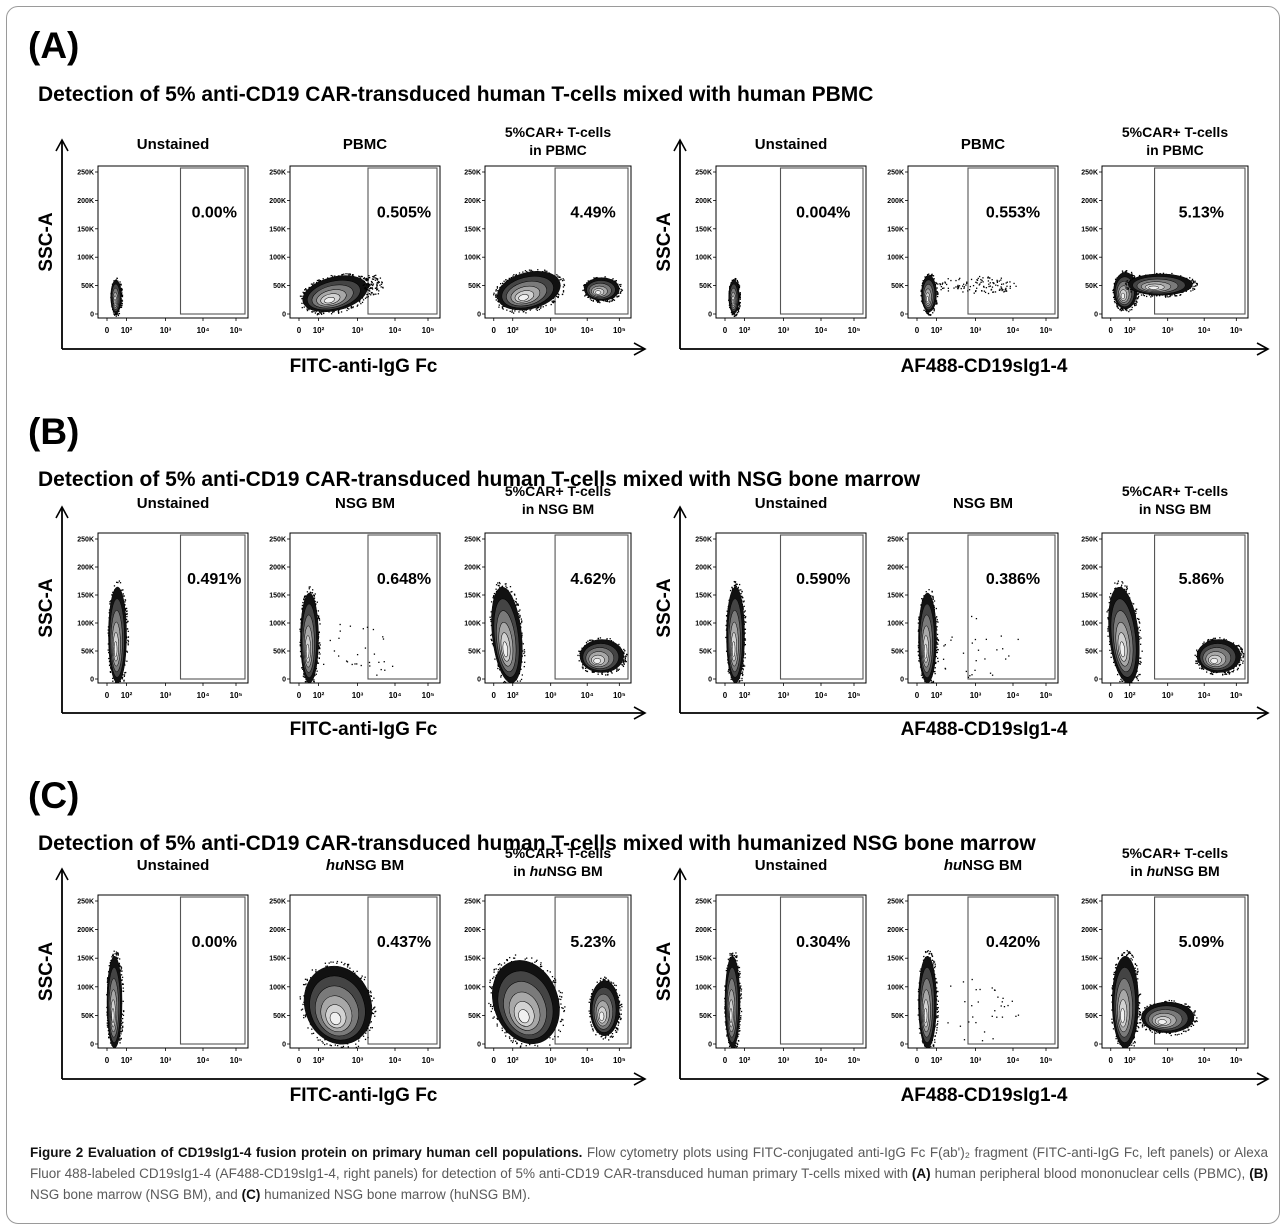 This screenshot has width=1285, height=1230. Describe the element at coordinates (203, 330) in the screenshot. I see `x-tick-label: 10⁴` at that location.